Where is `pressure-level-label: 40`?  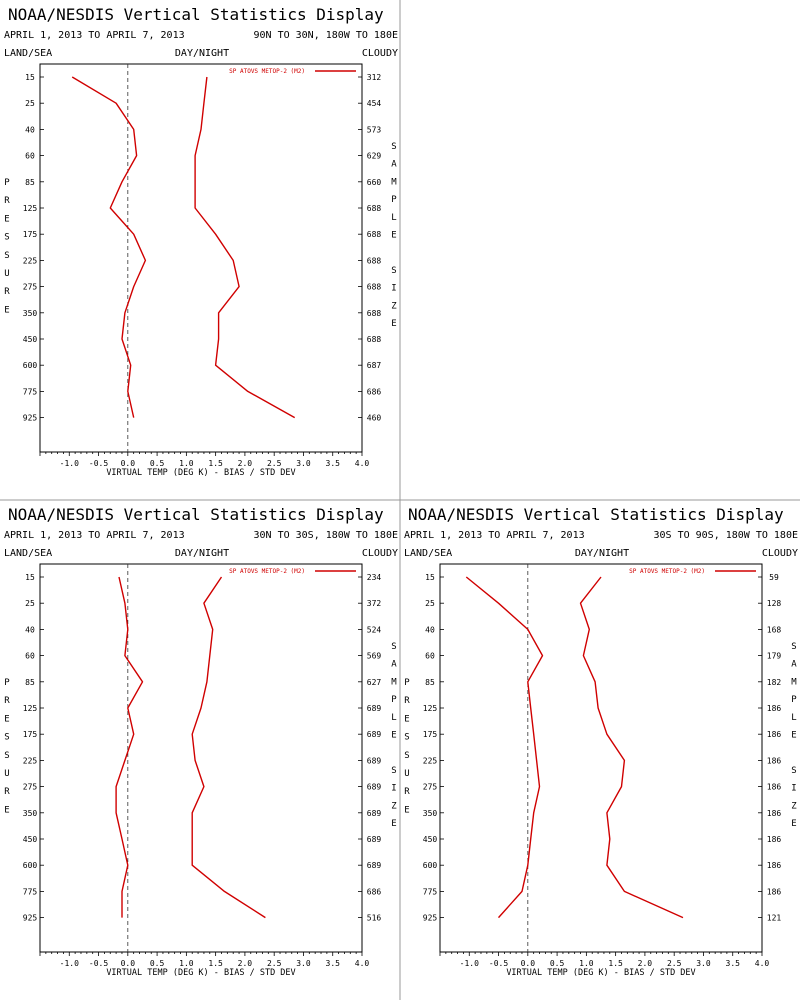
pressure-level-label: 40 is located at coordinates (30, 629).